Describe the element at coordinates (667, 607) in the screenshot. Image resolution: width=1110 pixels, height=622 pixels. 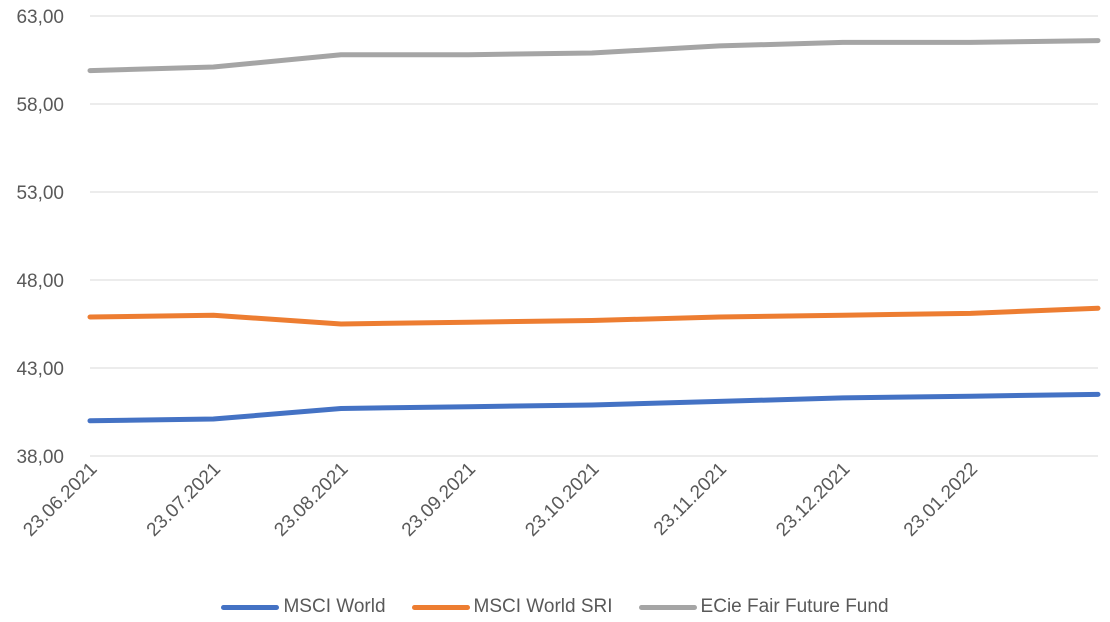
I see `legend-swatch-ecie-fair-future-fund` at that location.